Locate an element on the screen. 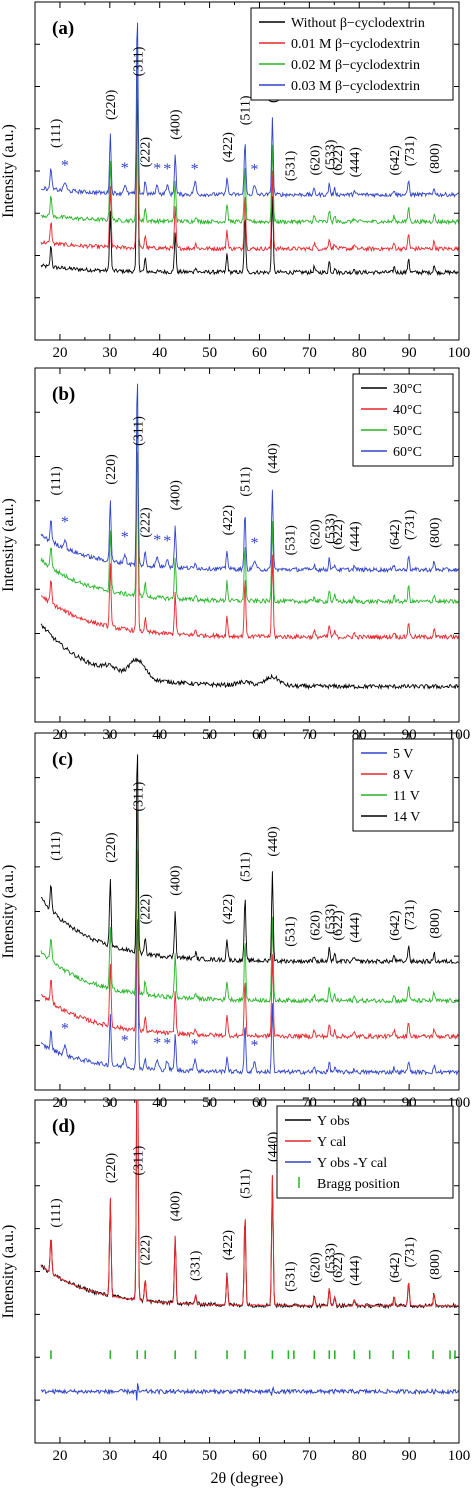 Image resolution: width=474 pixels, height=1498 pixels. legend: 30°C 40°C 50°C 60°C is located at coordinates (403, 420).